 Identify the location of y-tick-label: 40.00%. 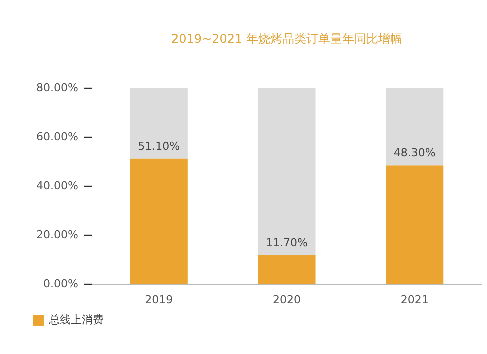
(57, 186).